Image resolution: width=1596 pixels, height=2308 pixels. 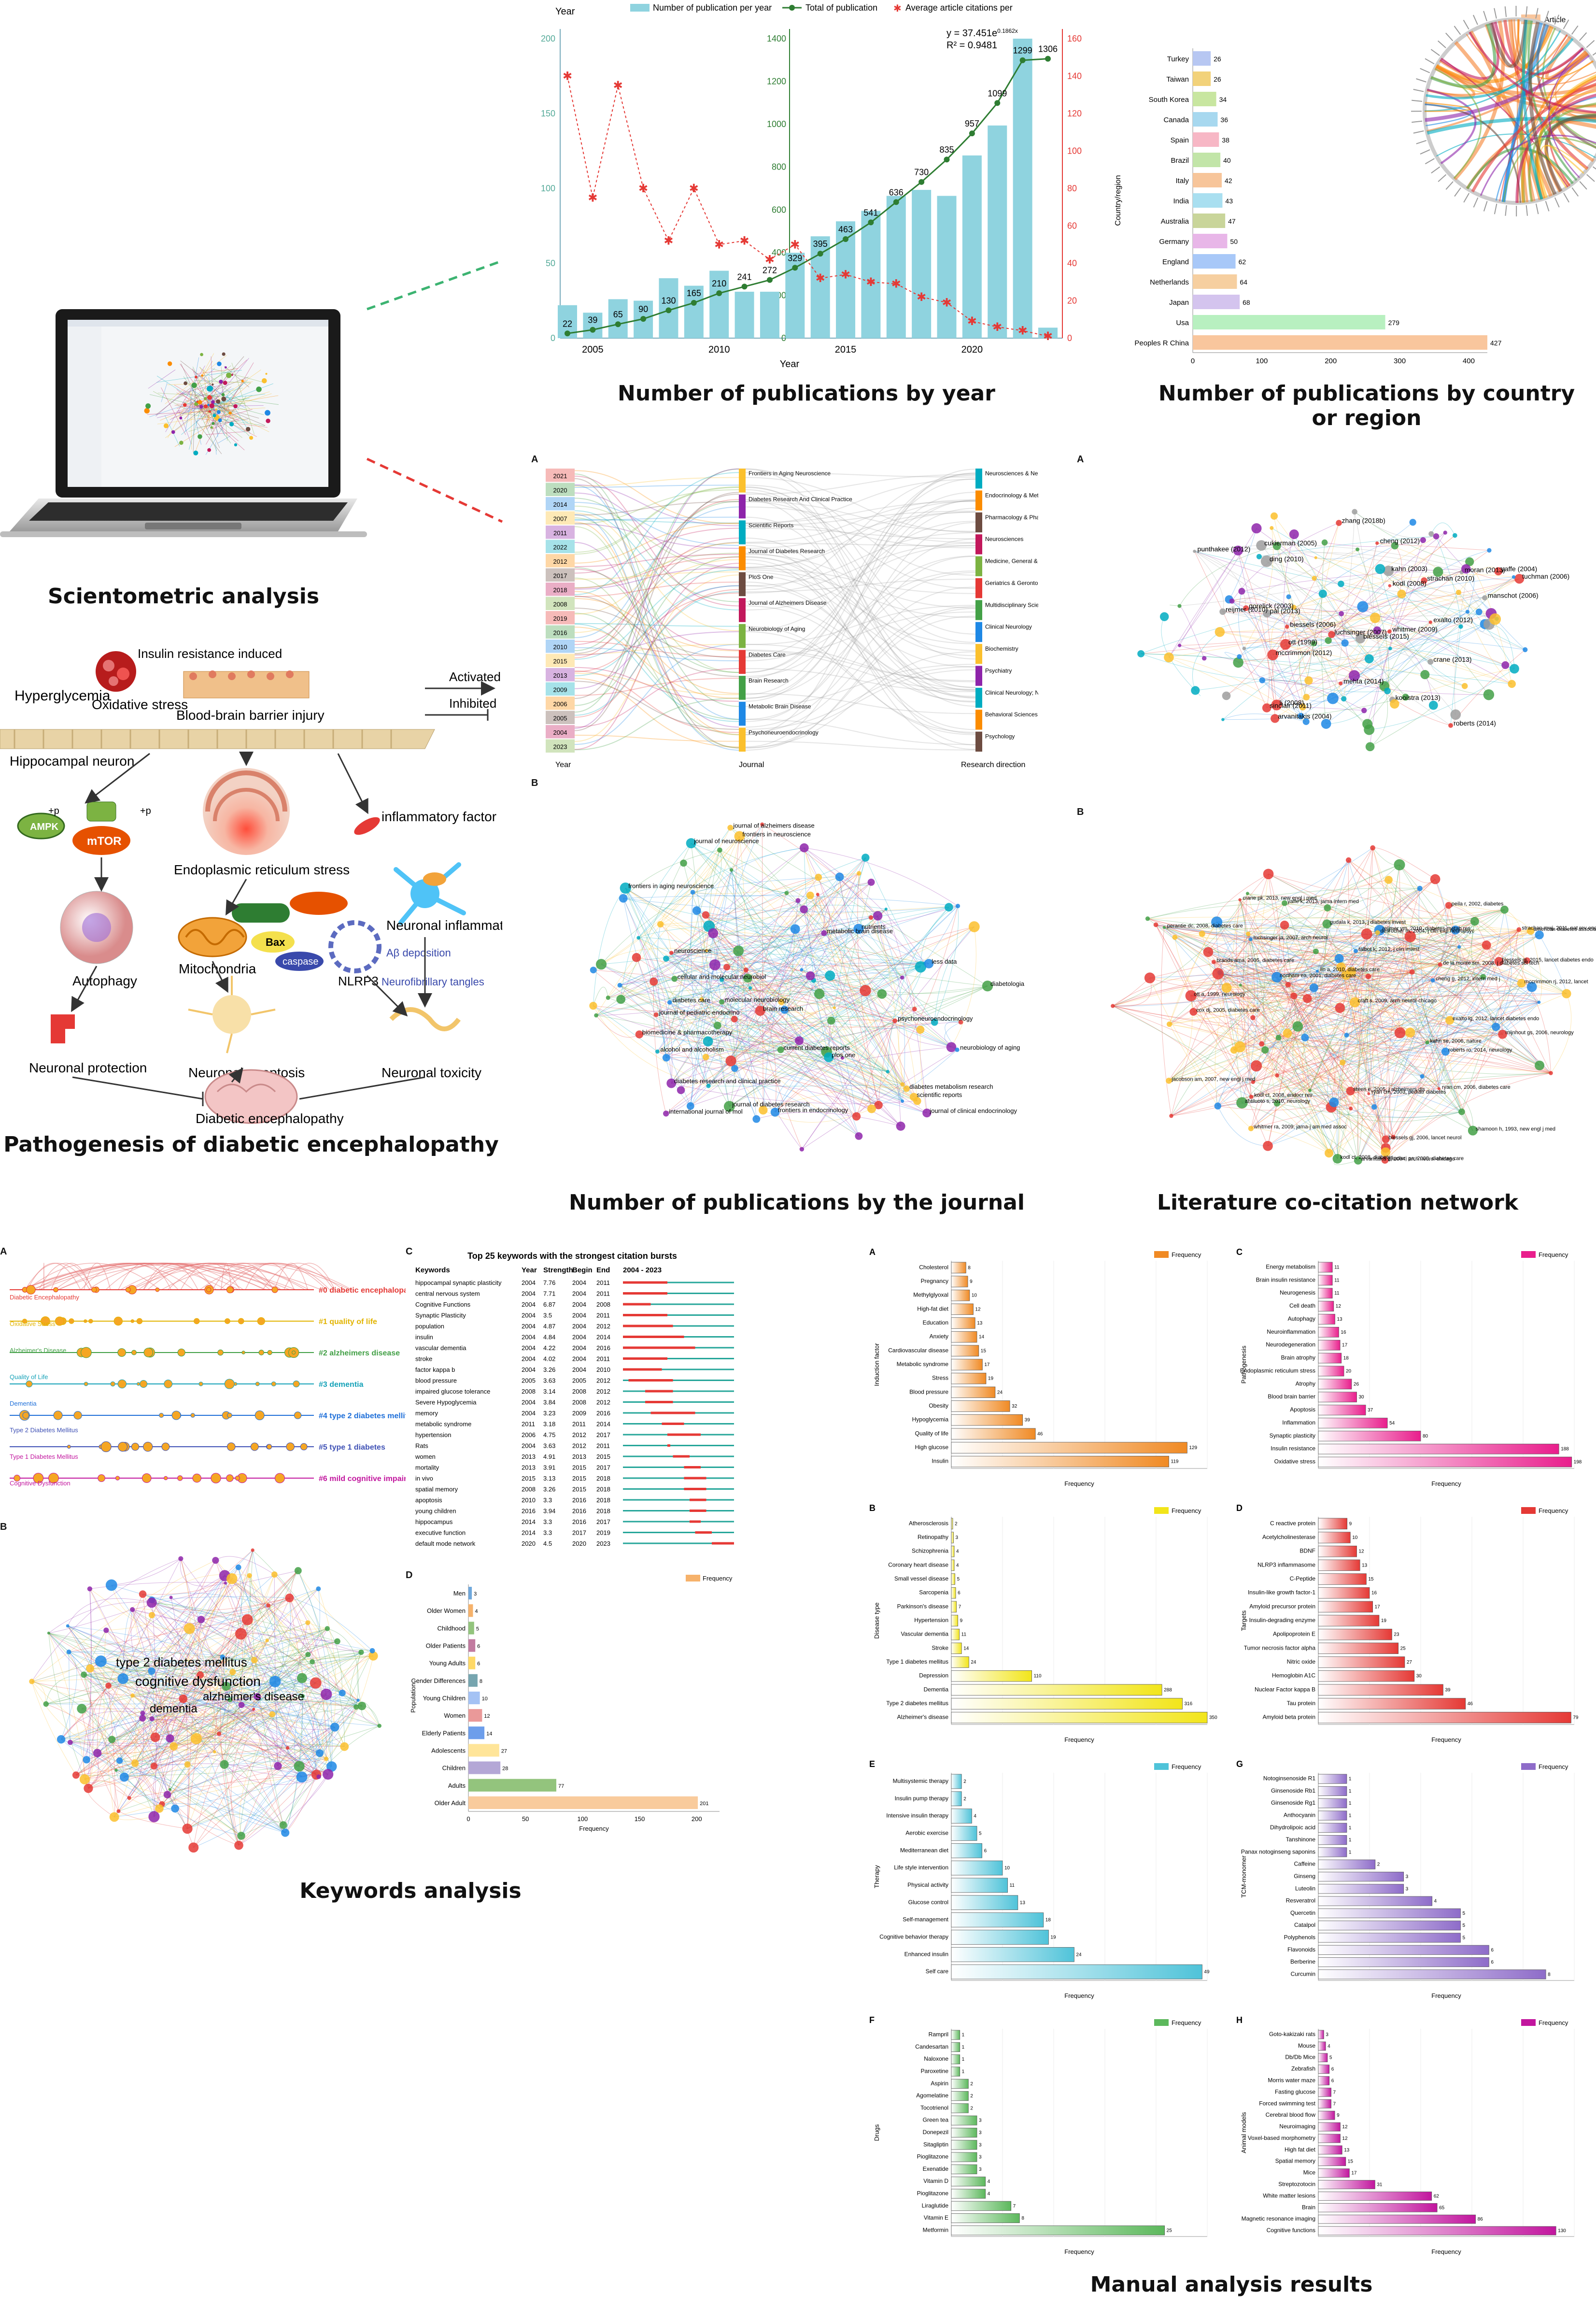 What do you see at coordinates (549, 1402) in the screenshot?
I see `burst-cell: 3.84` at bounding box center [549, 1402].